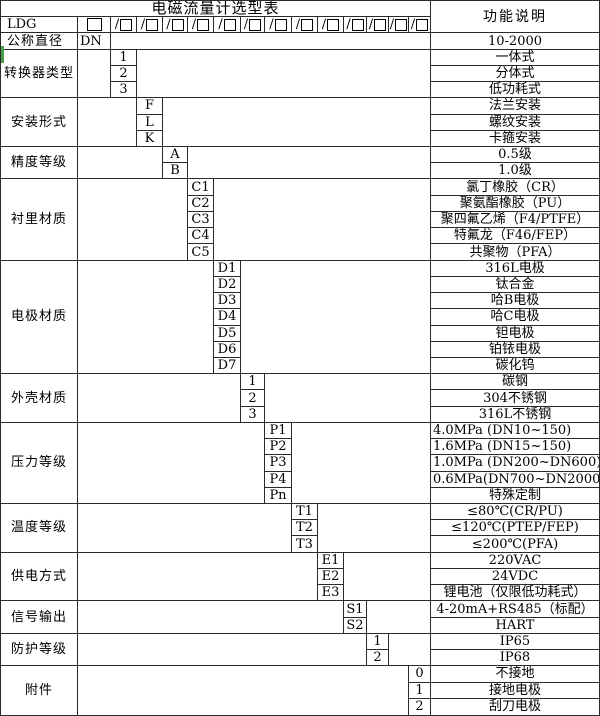 This screenshot has height=716, width=600. What do you see at coordinates (201, 187) in the screenshot?
I see `code-cell: C1` at bounding box center [201, 187].